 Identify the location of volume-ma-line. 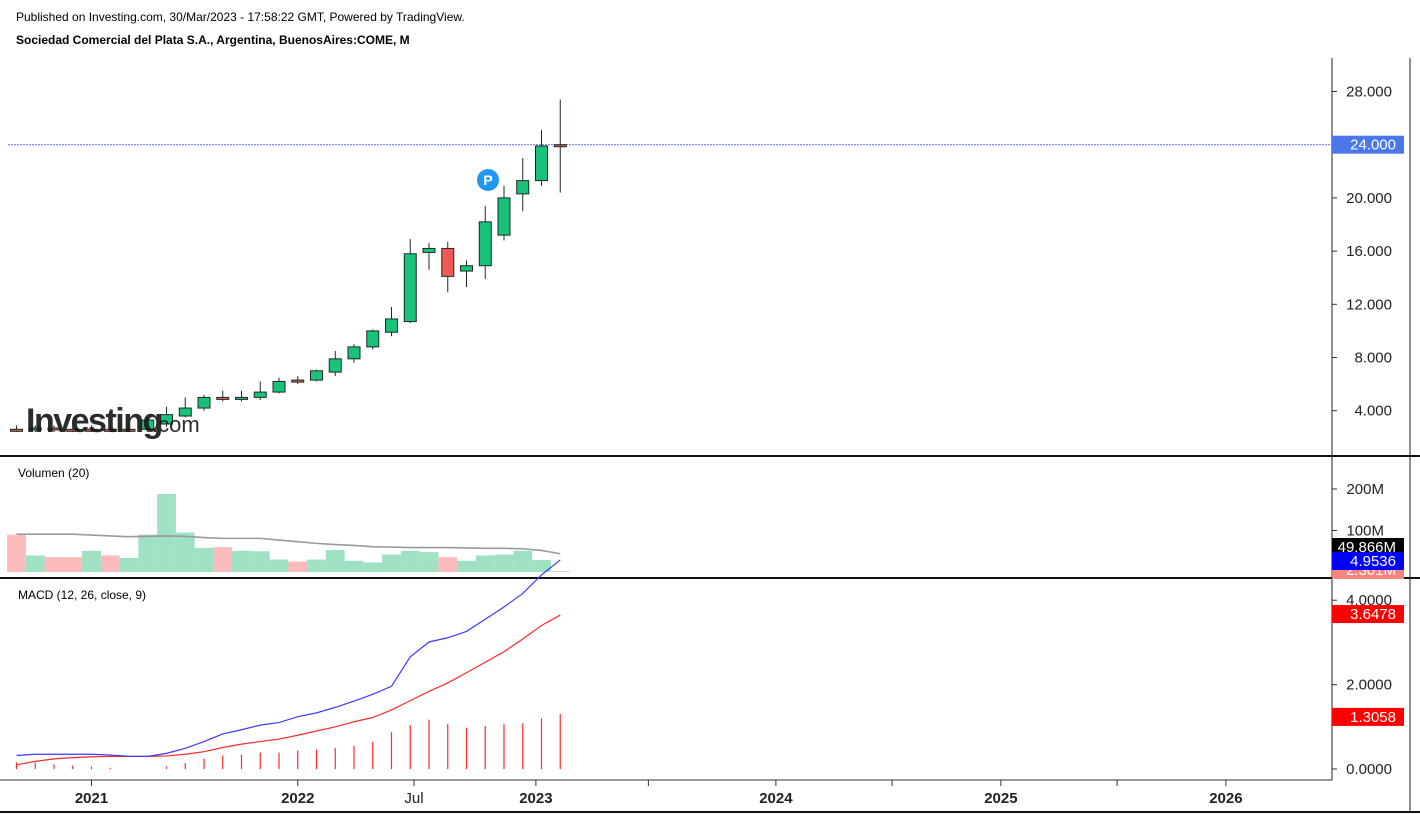
(288, 544).